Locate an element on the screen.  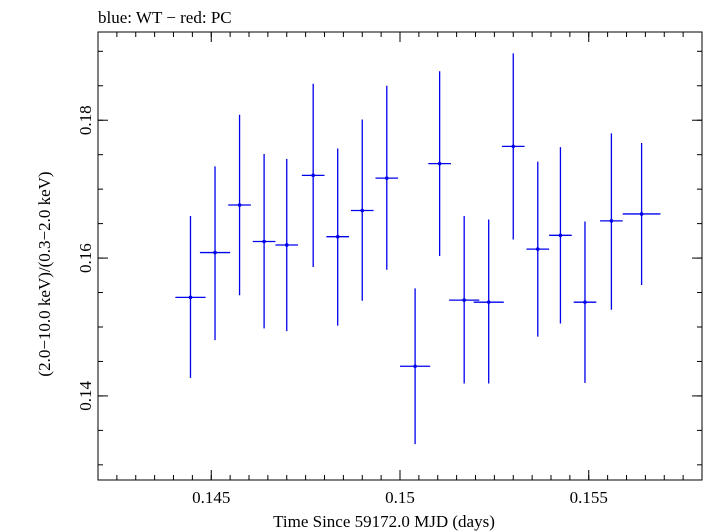
y-tick-label: 0.14 is located at coordinates (85, 396).